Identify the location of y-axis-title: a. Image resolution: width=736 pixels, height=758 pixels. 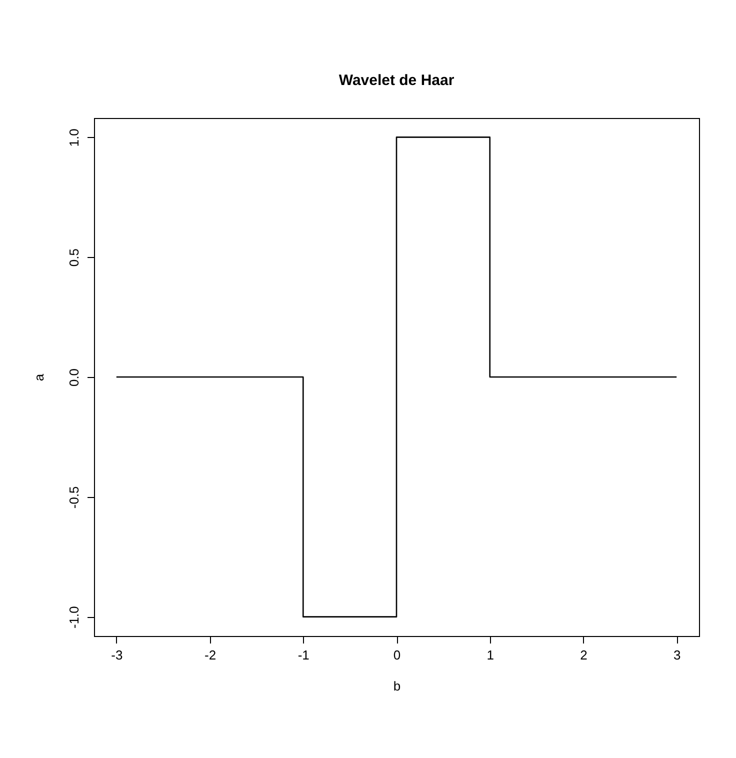
(39, 377).